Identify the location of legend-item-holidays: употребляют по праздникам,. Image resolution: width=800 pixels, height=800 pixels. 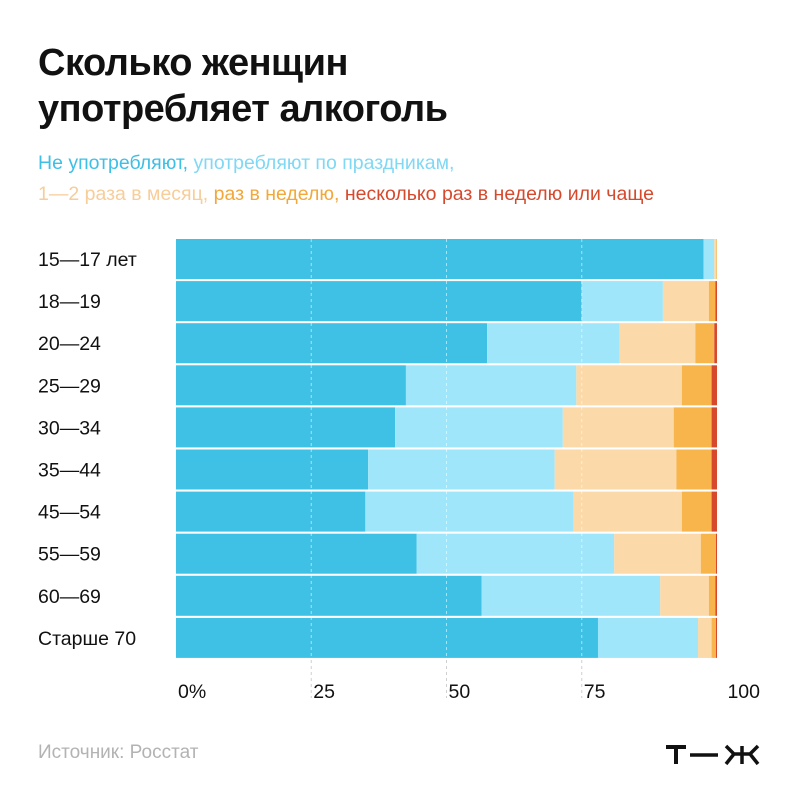
(324, 163).